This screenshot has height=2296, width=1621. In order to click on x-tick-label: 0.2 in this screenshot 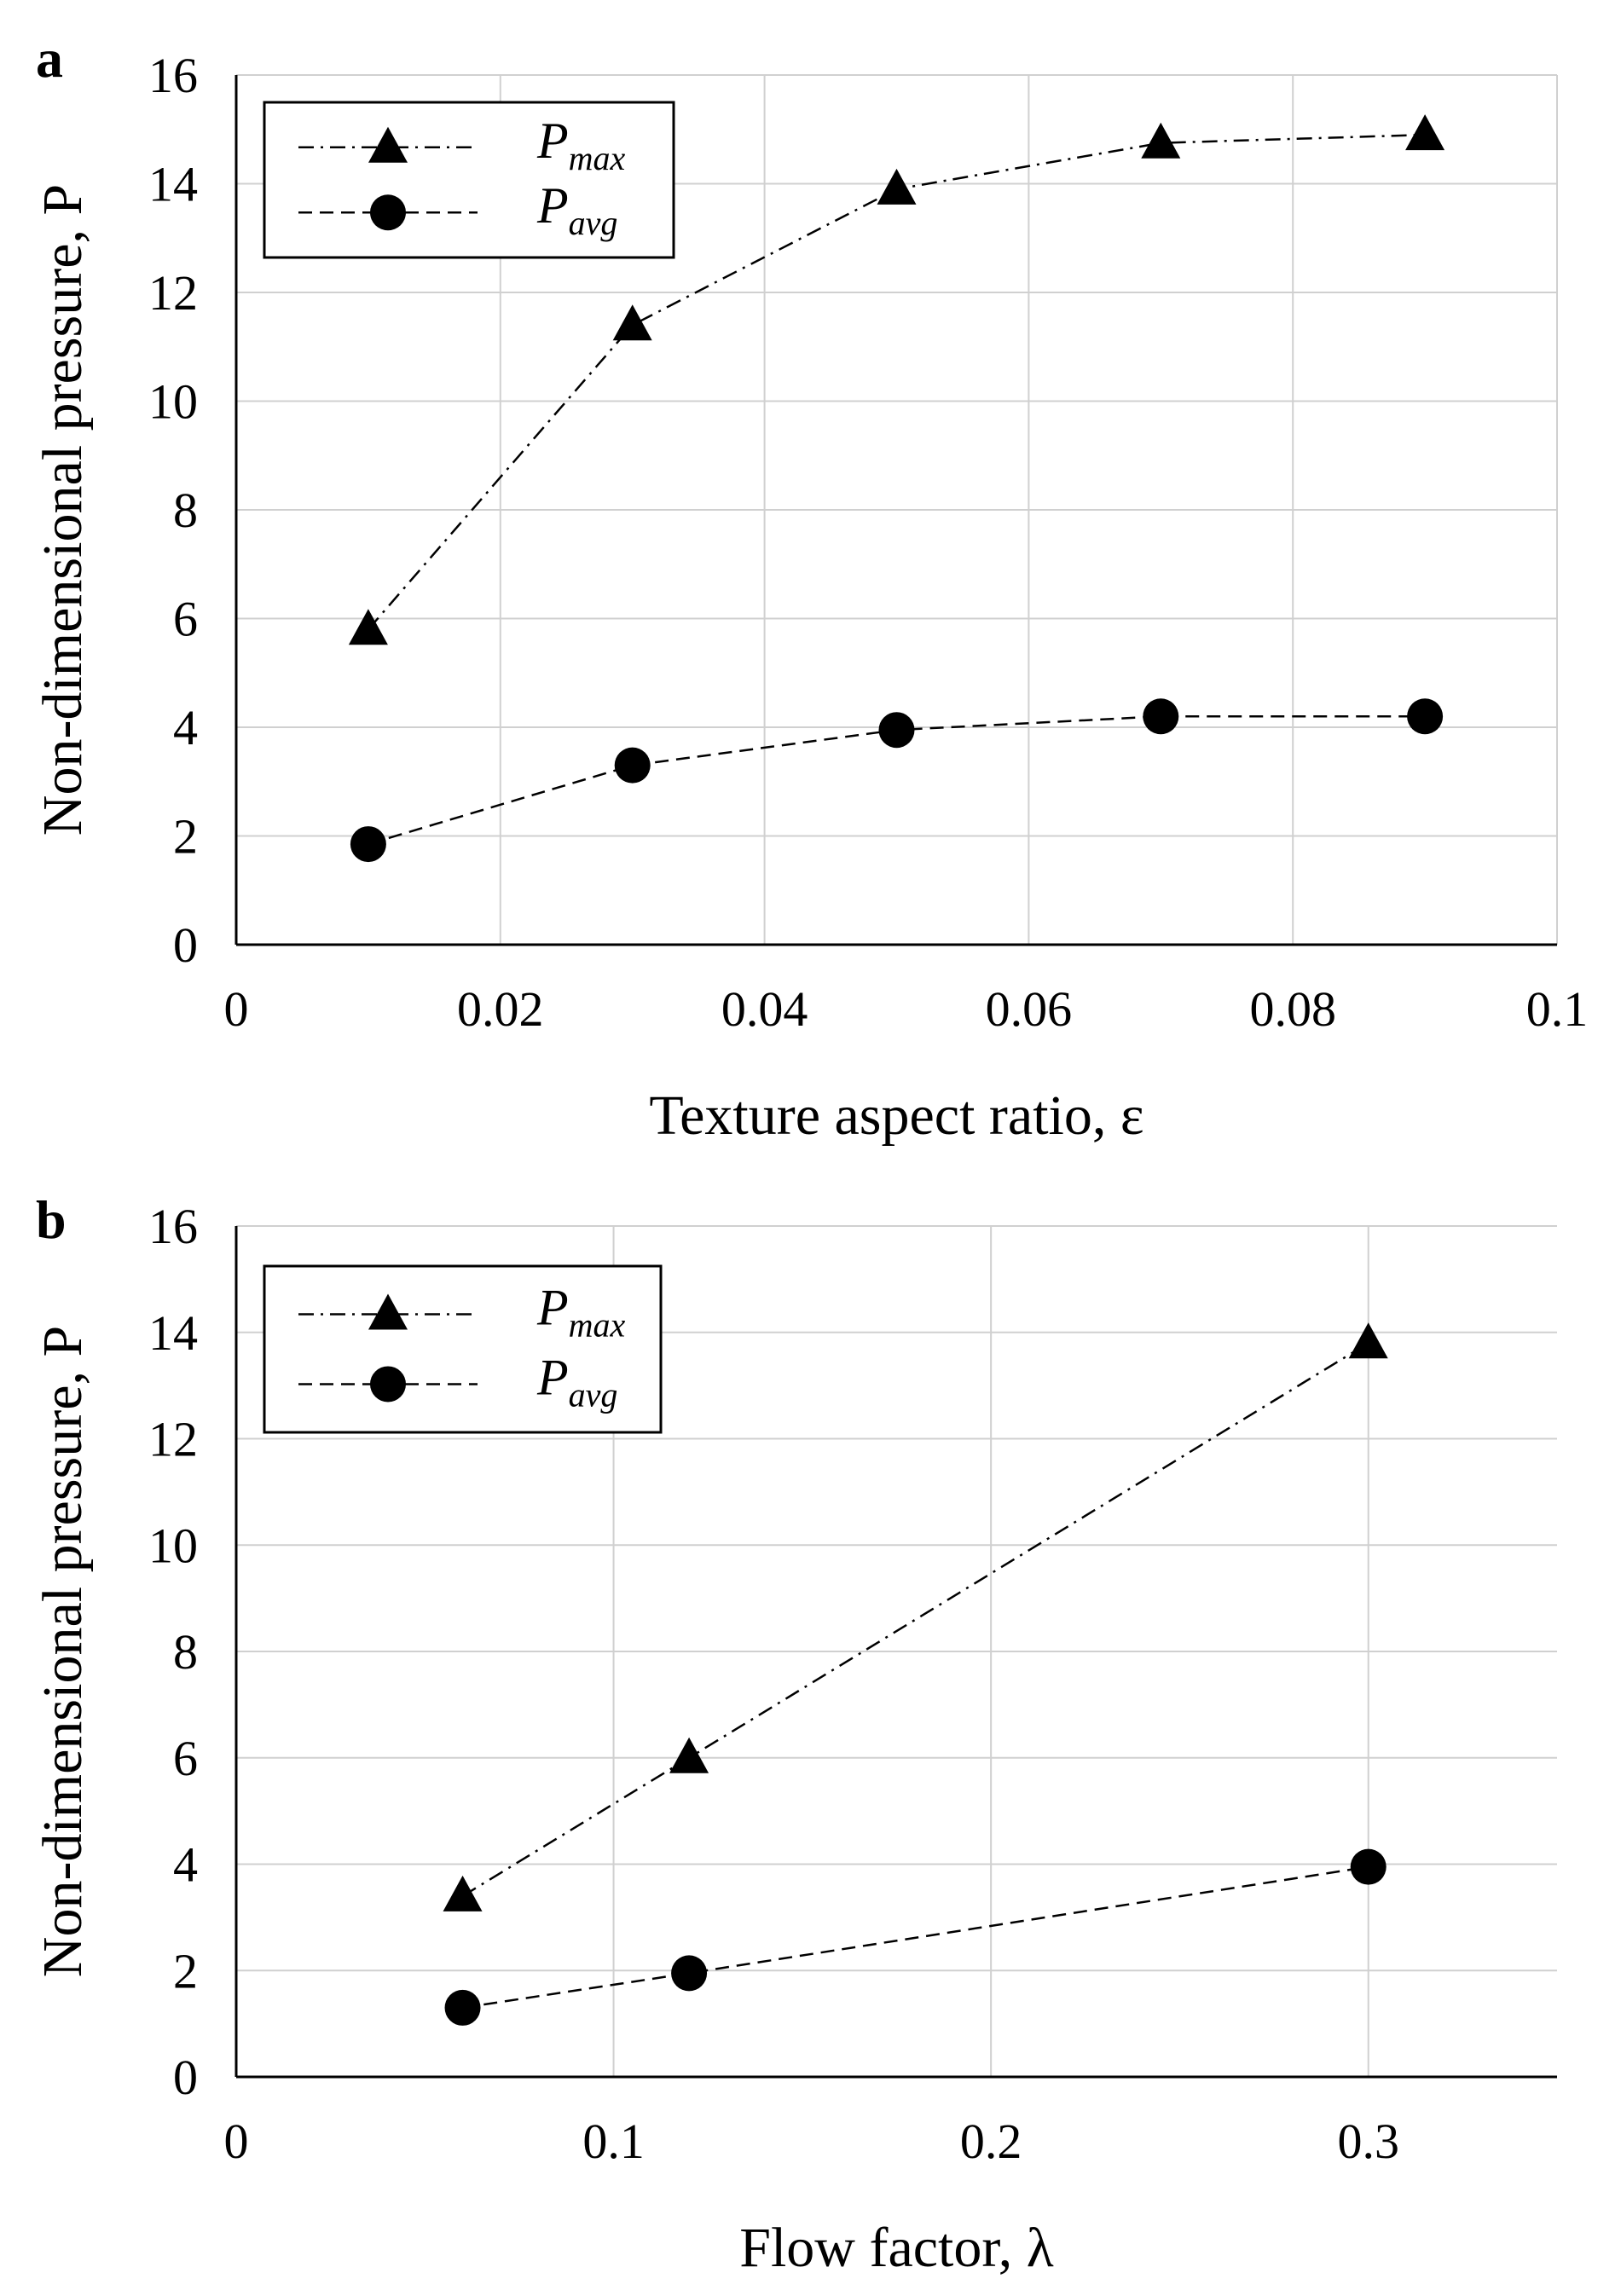, I will do `click(991, 2142)`.